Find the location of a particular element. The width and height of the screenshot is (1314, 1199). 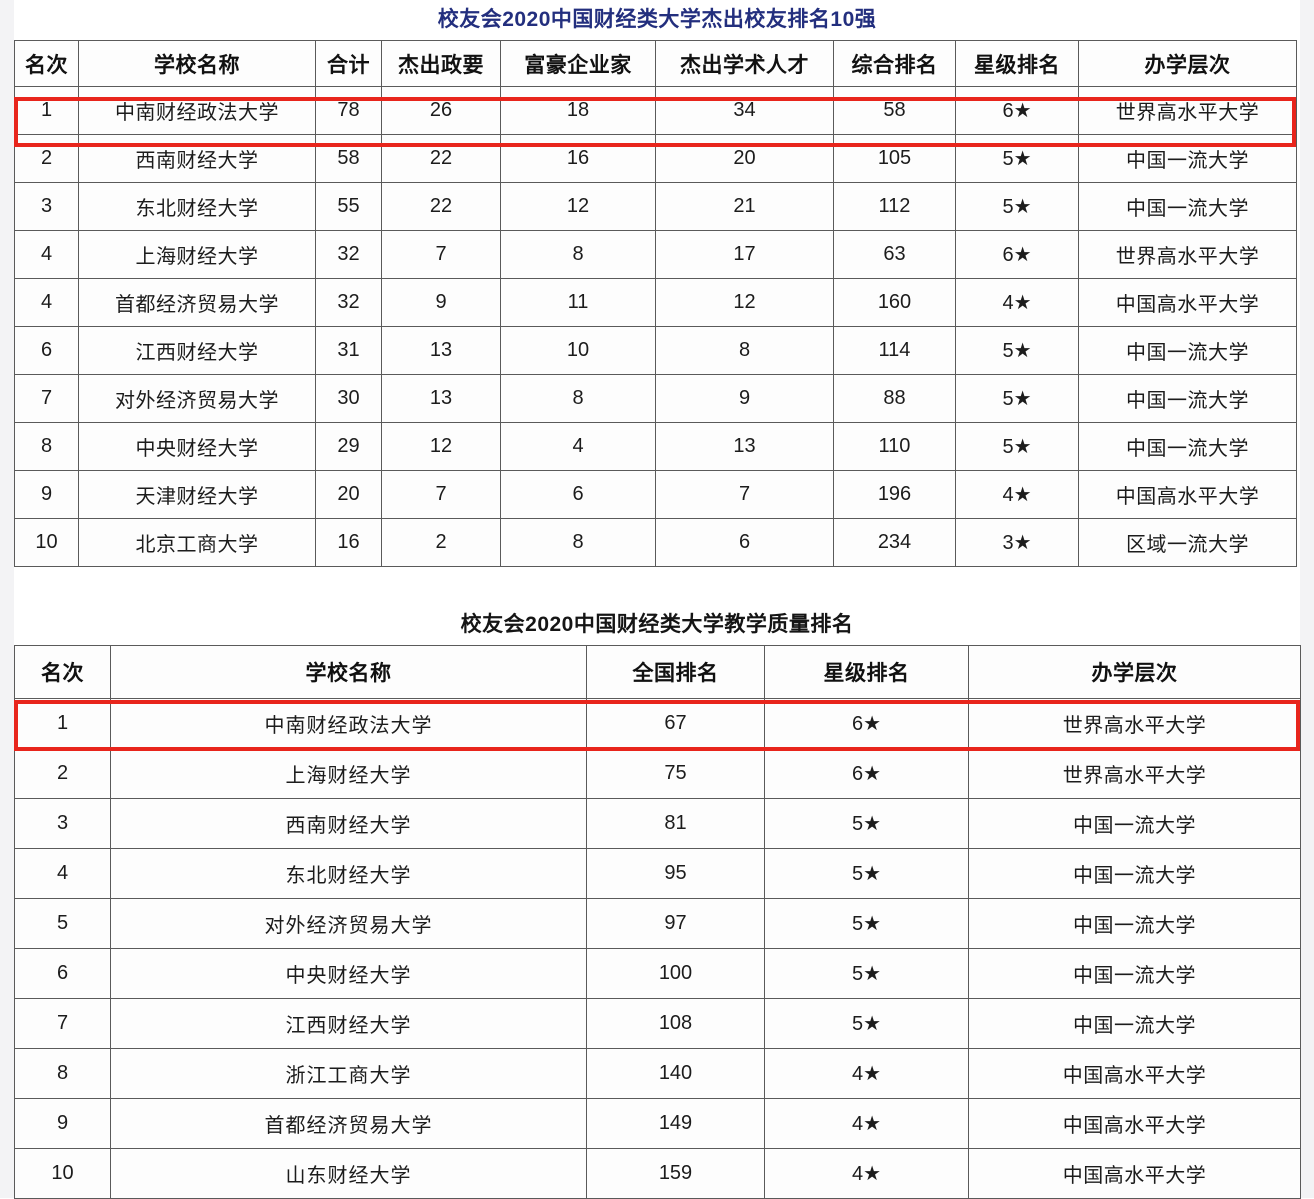

cell-num: 34 is located at coordinates (744, 110).